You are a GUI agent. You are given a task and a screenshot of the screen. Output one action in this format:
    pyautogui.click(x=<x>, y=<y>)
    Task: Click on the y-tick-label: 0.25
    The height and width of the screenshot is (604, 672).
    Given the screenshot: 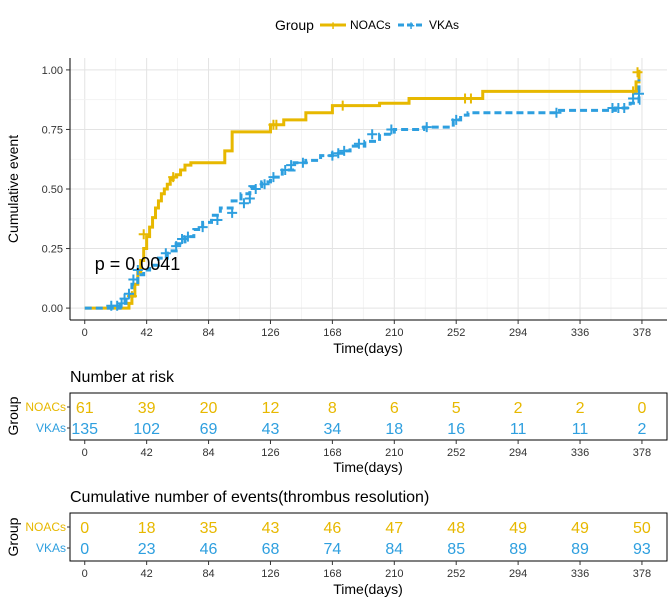 What is the action you would take?
    pyautogui.click(x=52, y=250)
    